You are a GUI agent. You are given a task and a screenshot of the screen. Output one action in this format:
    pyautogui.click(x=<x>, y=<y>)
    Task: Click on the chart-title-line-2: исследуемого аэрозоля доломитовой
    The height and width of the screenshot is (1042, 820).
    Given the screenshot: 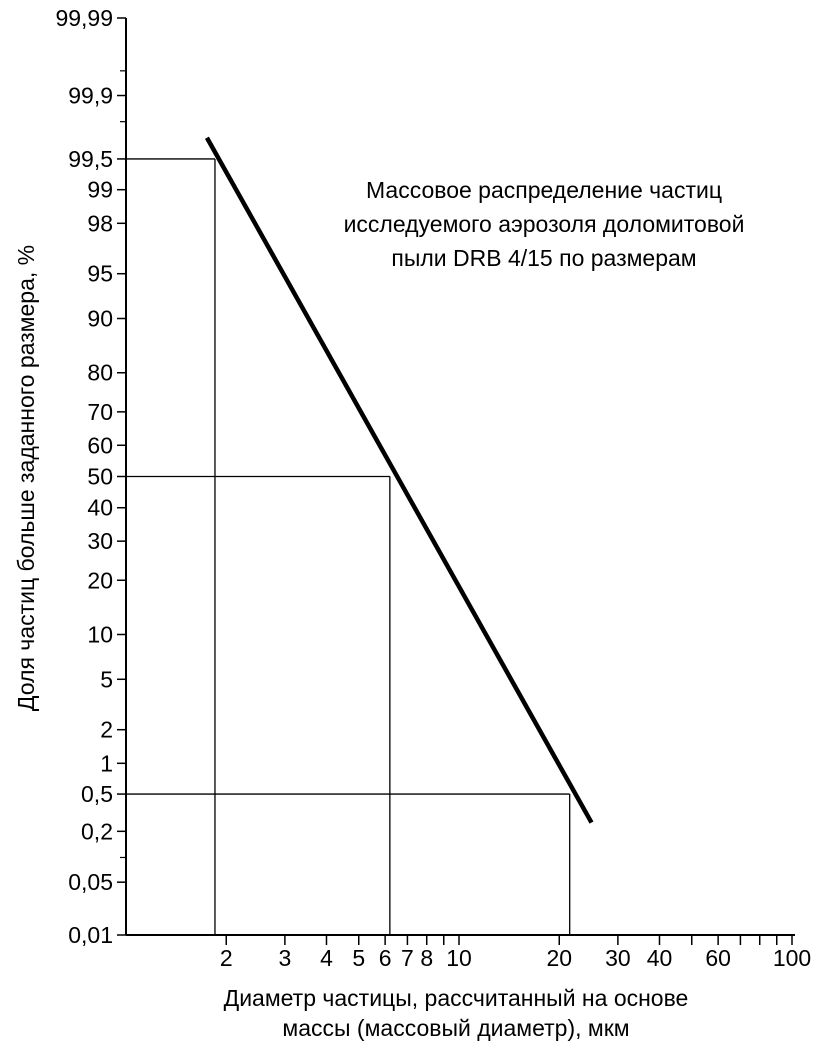 What is the action you would take?
    pyautogui.click(x=544, y=224)
    